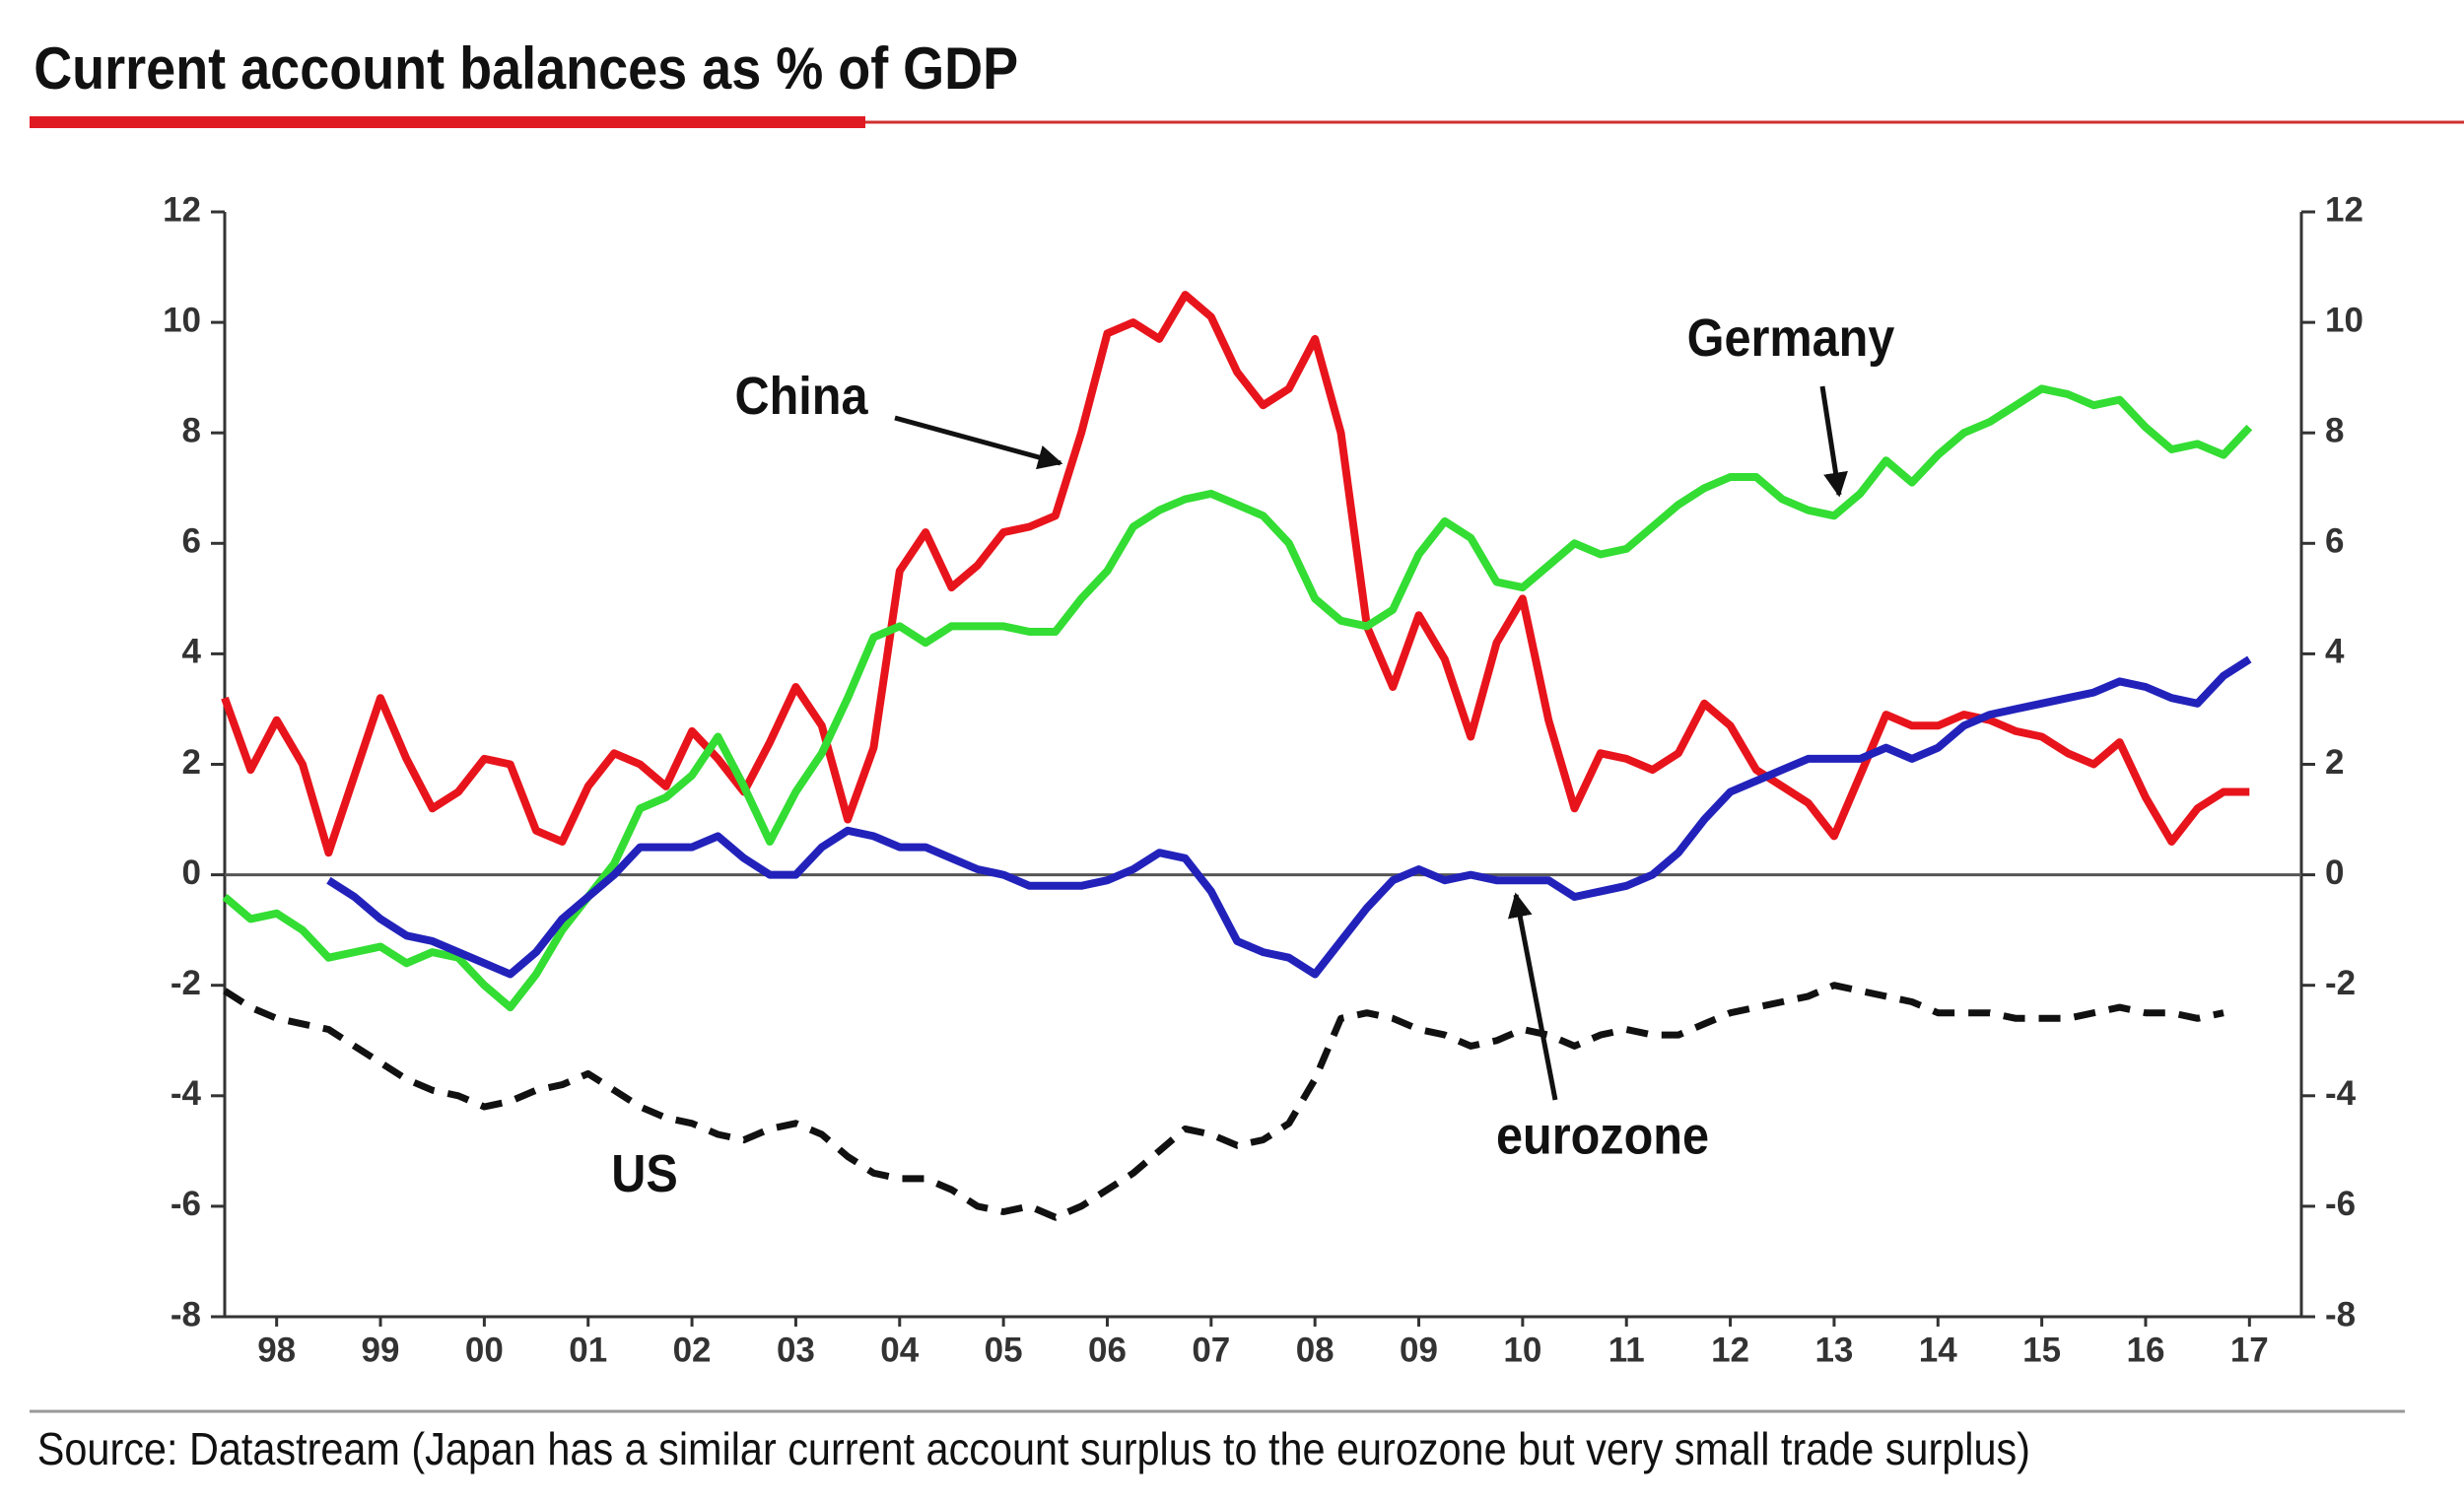 This screenshot has height=1503, width=2464. What do you see at coordinates (2344, 209) in the screenshot?
I see `y2-tick-label: 12` at bounding box center [2344, 209].